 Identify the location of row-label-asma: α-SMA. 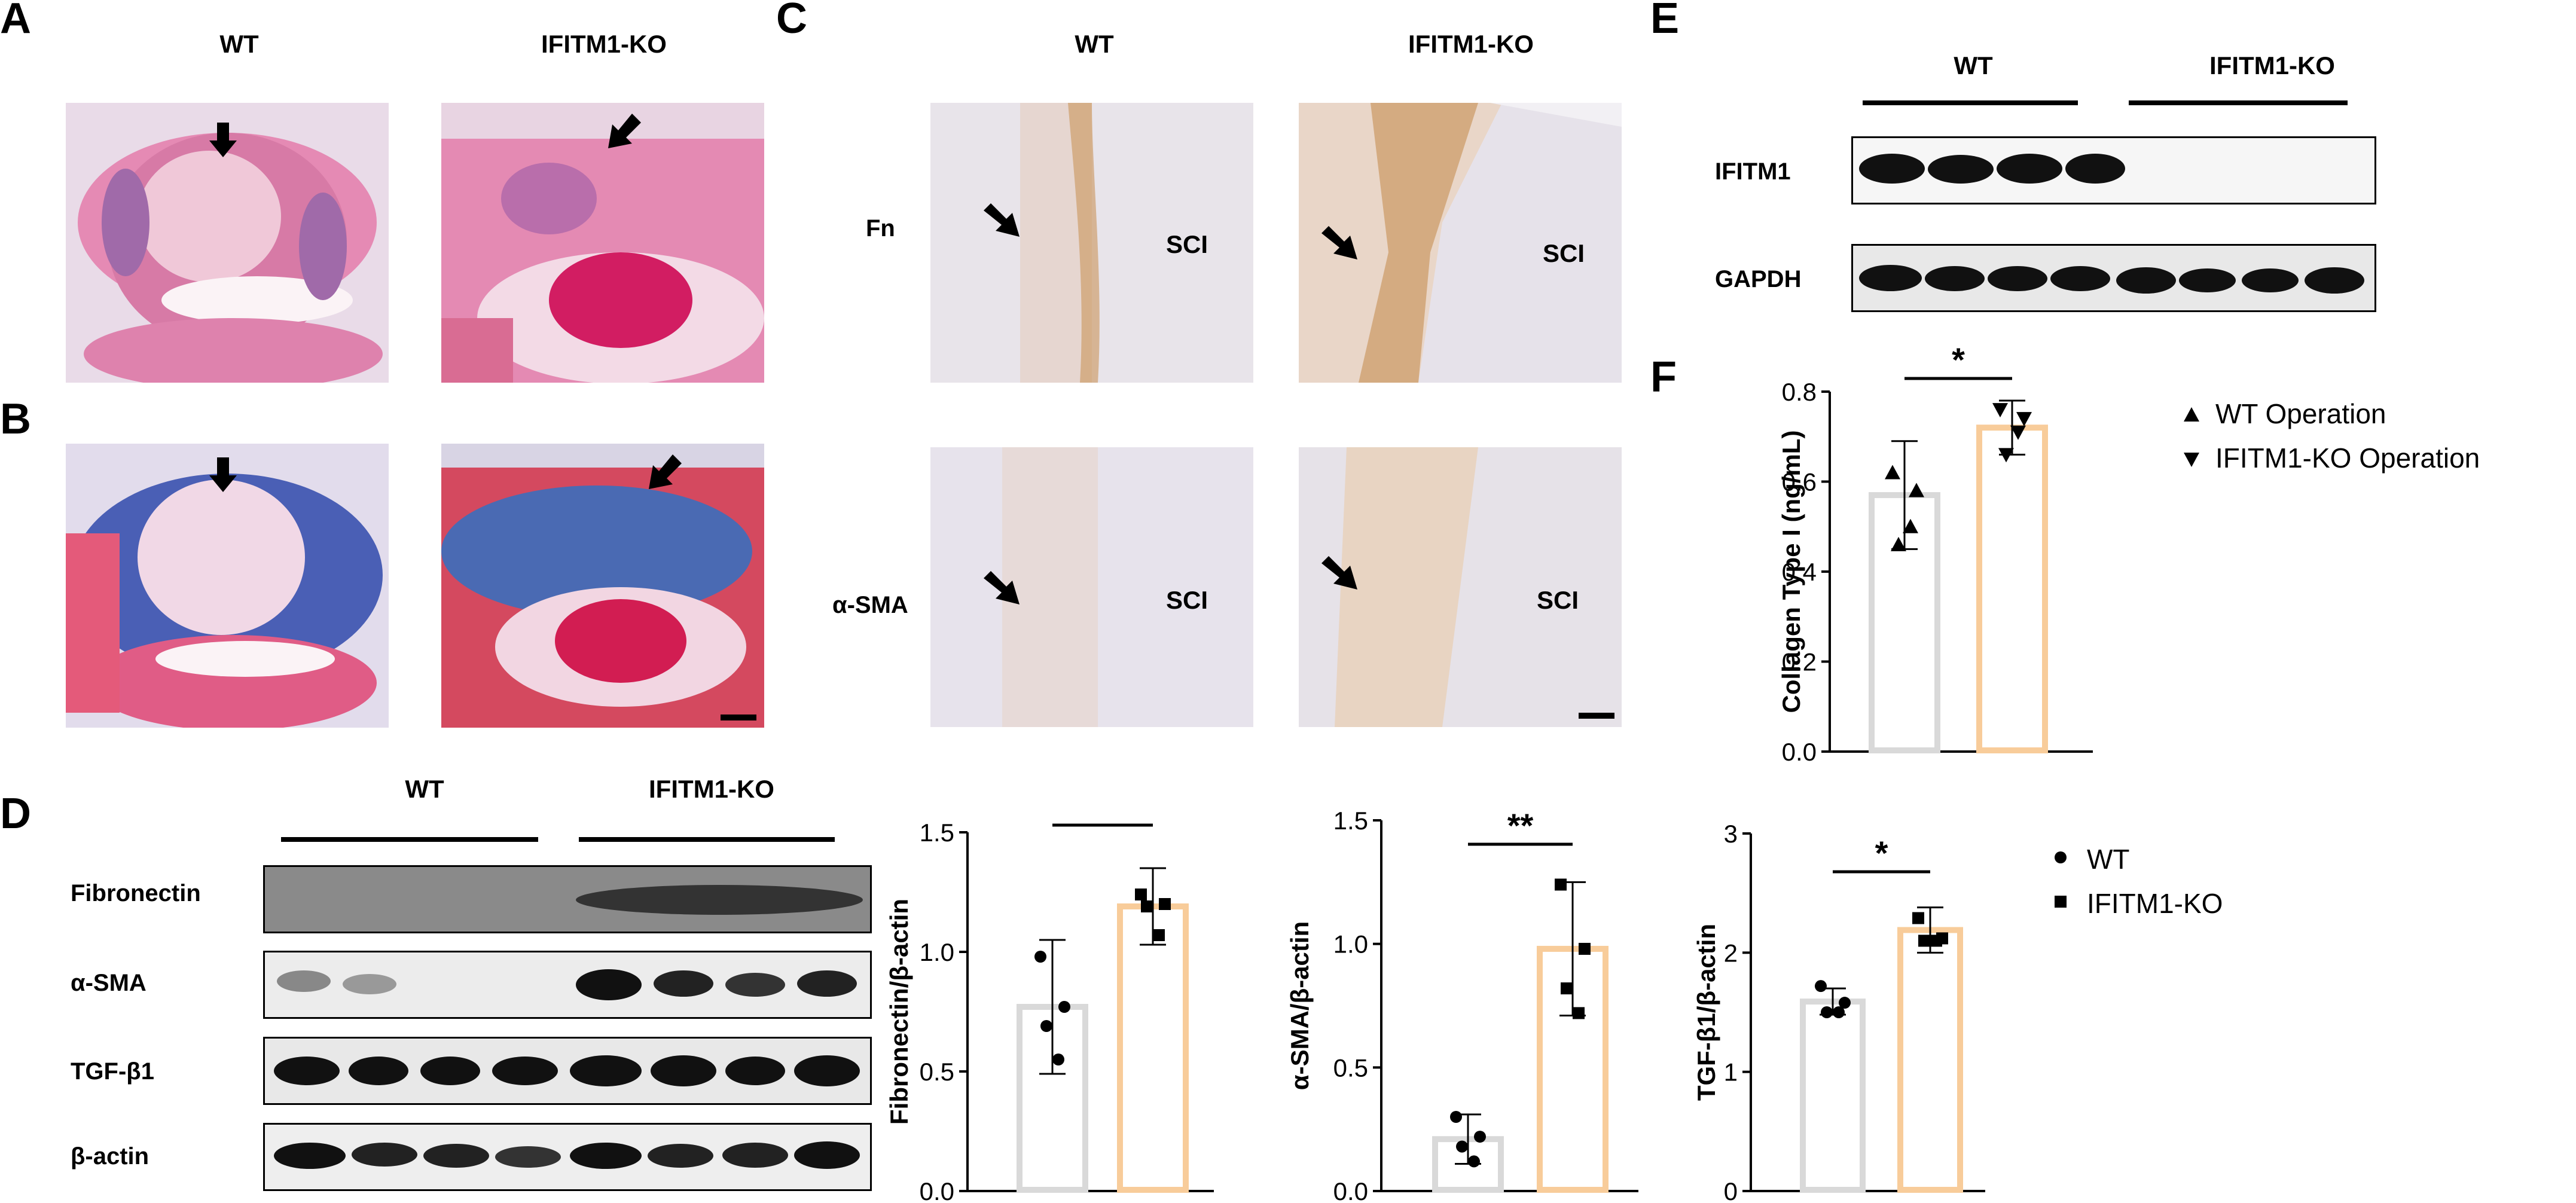
(870, 605).